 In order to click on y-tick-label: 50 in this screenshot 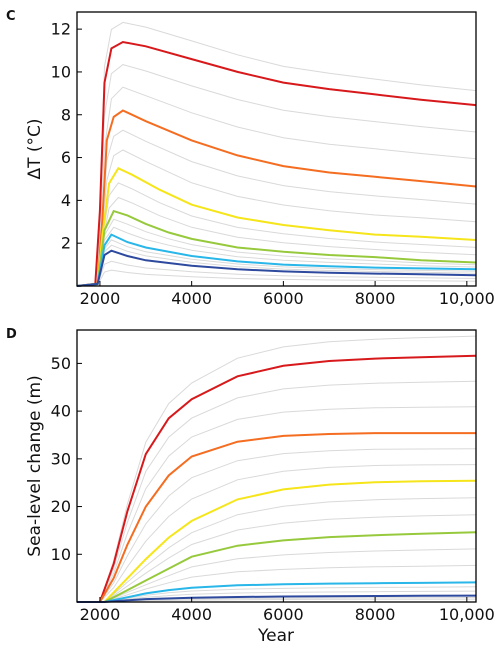, I will do `click(61, 363)`.